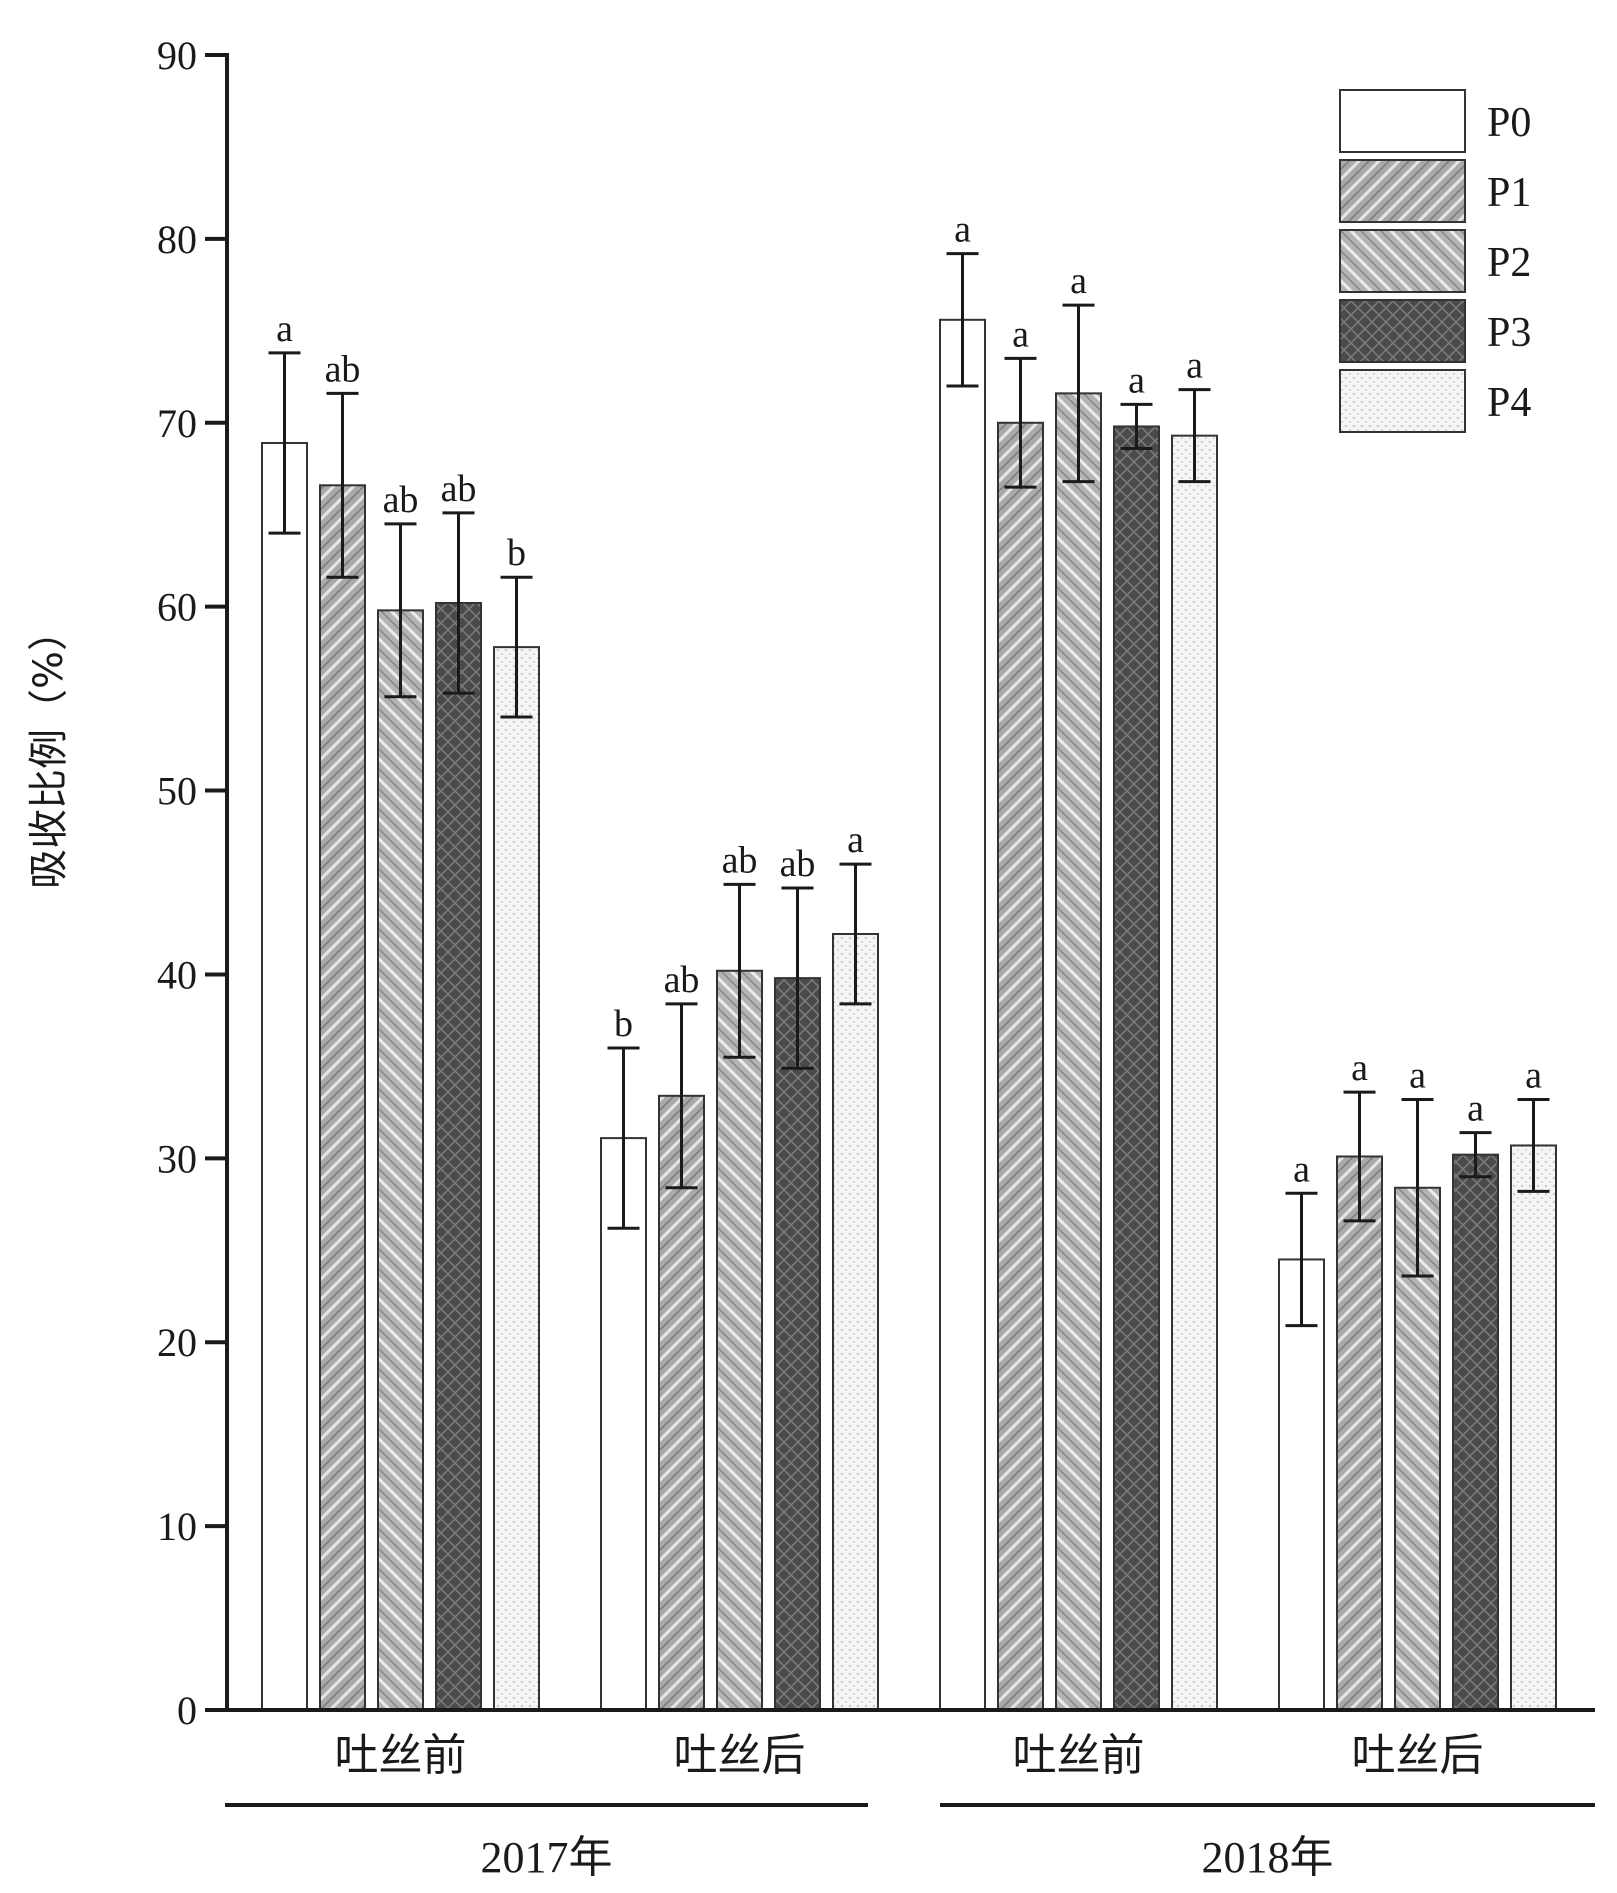 This screenshot has height=1893, width=1617. I want to click on y-tick-label: 80, so click(177, 239).